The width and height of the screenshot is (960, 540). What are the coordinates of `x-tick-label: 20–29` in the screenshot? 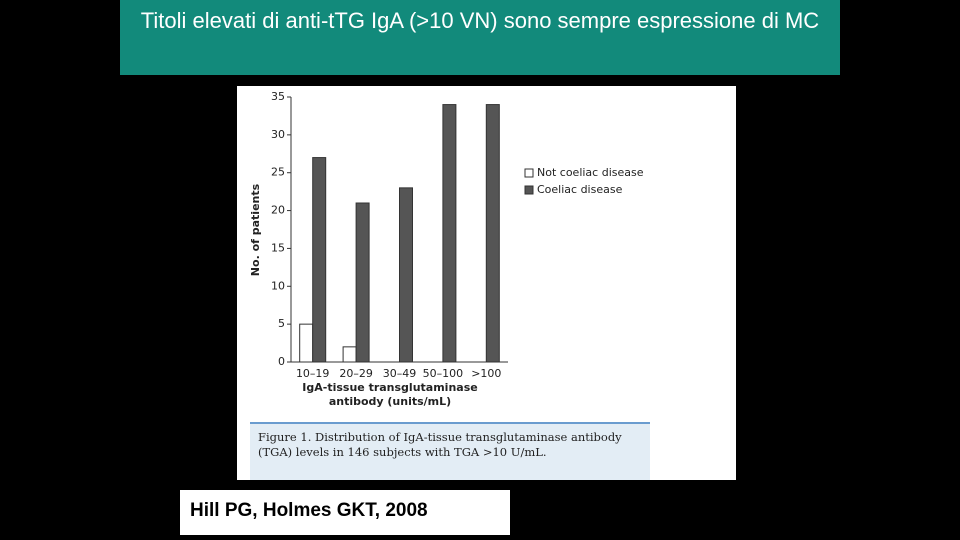 It's located at (356, 373).